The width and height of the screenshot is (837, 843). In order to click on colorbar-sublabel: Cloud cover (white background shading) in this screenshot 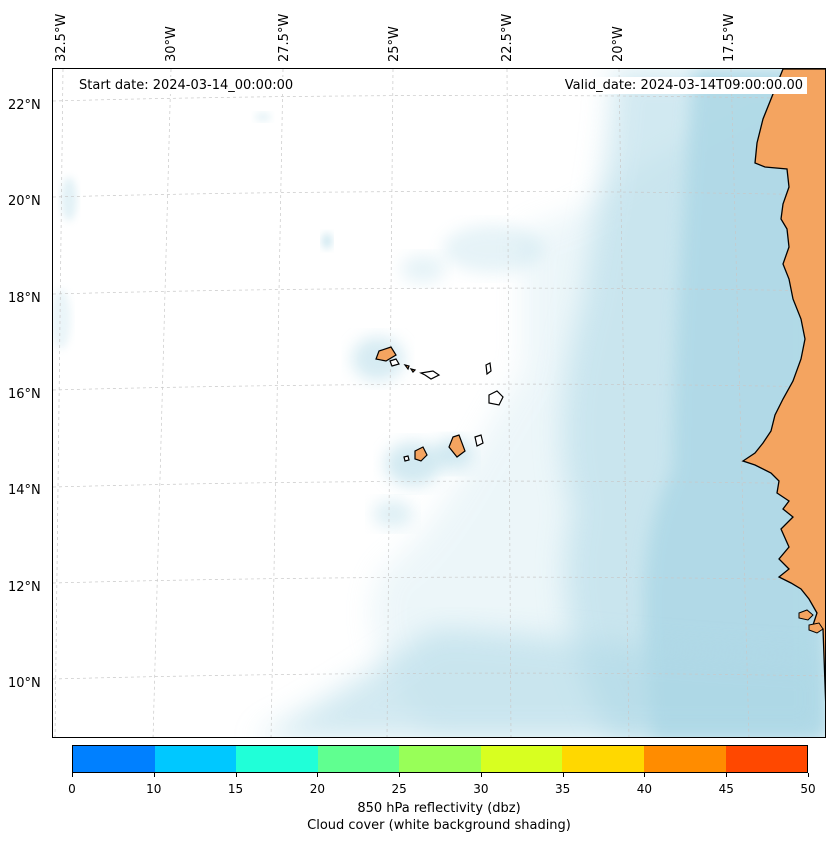, I will do `click(439, 825)`.